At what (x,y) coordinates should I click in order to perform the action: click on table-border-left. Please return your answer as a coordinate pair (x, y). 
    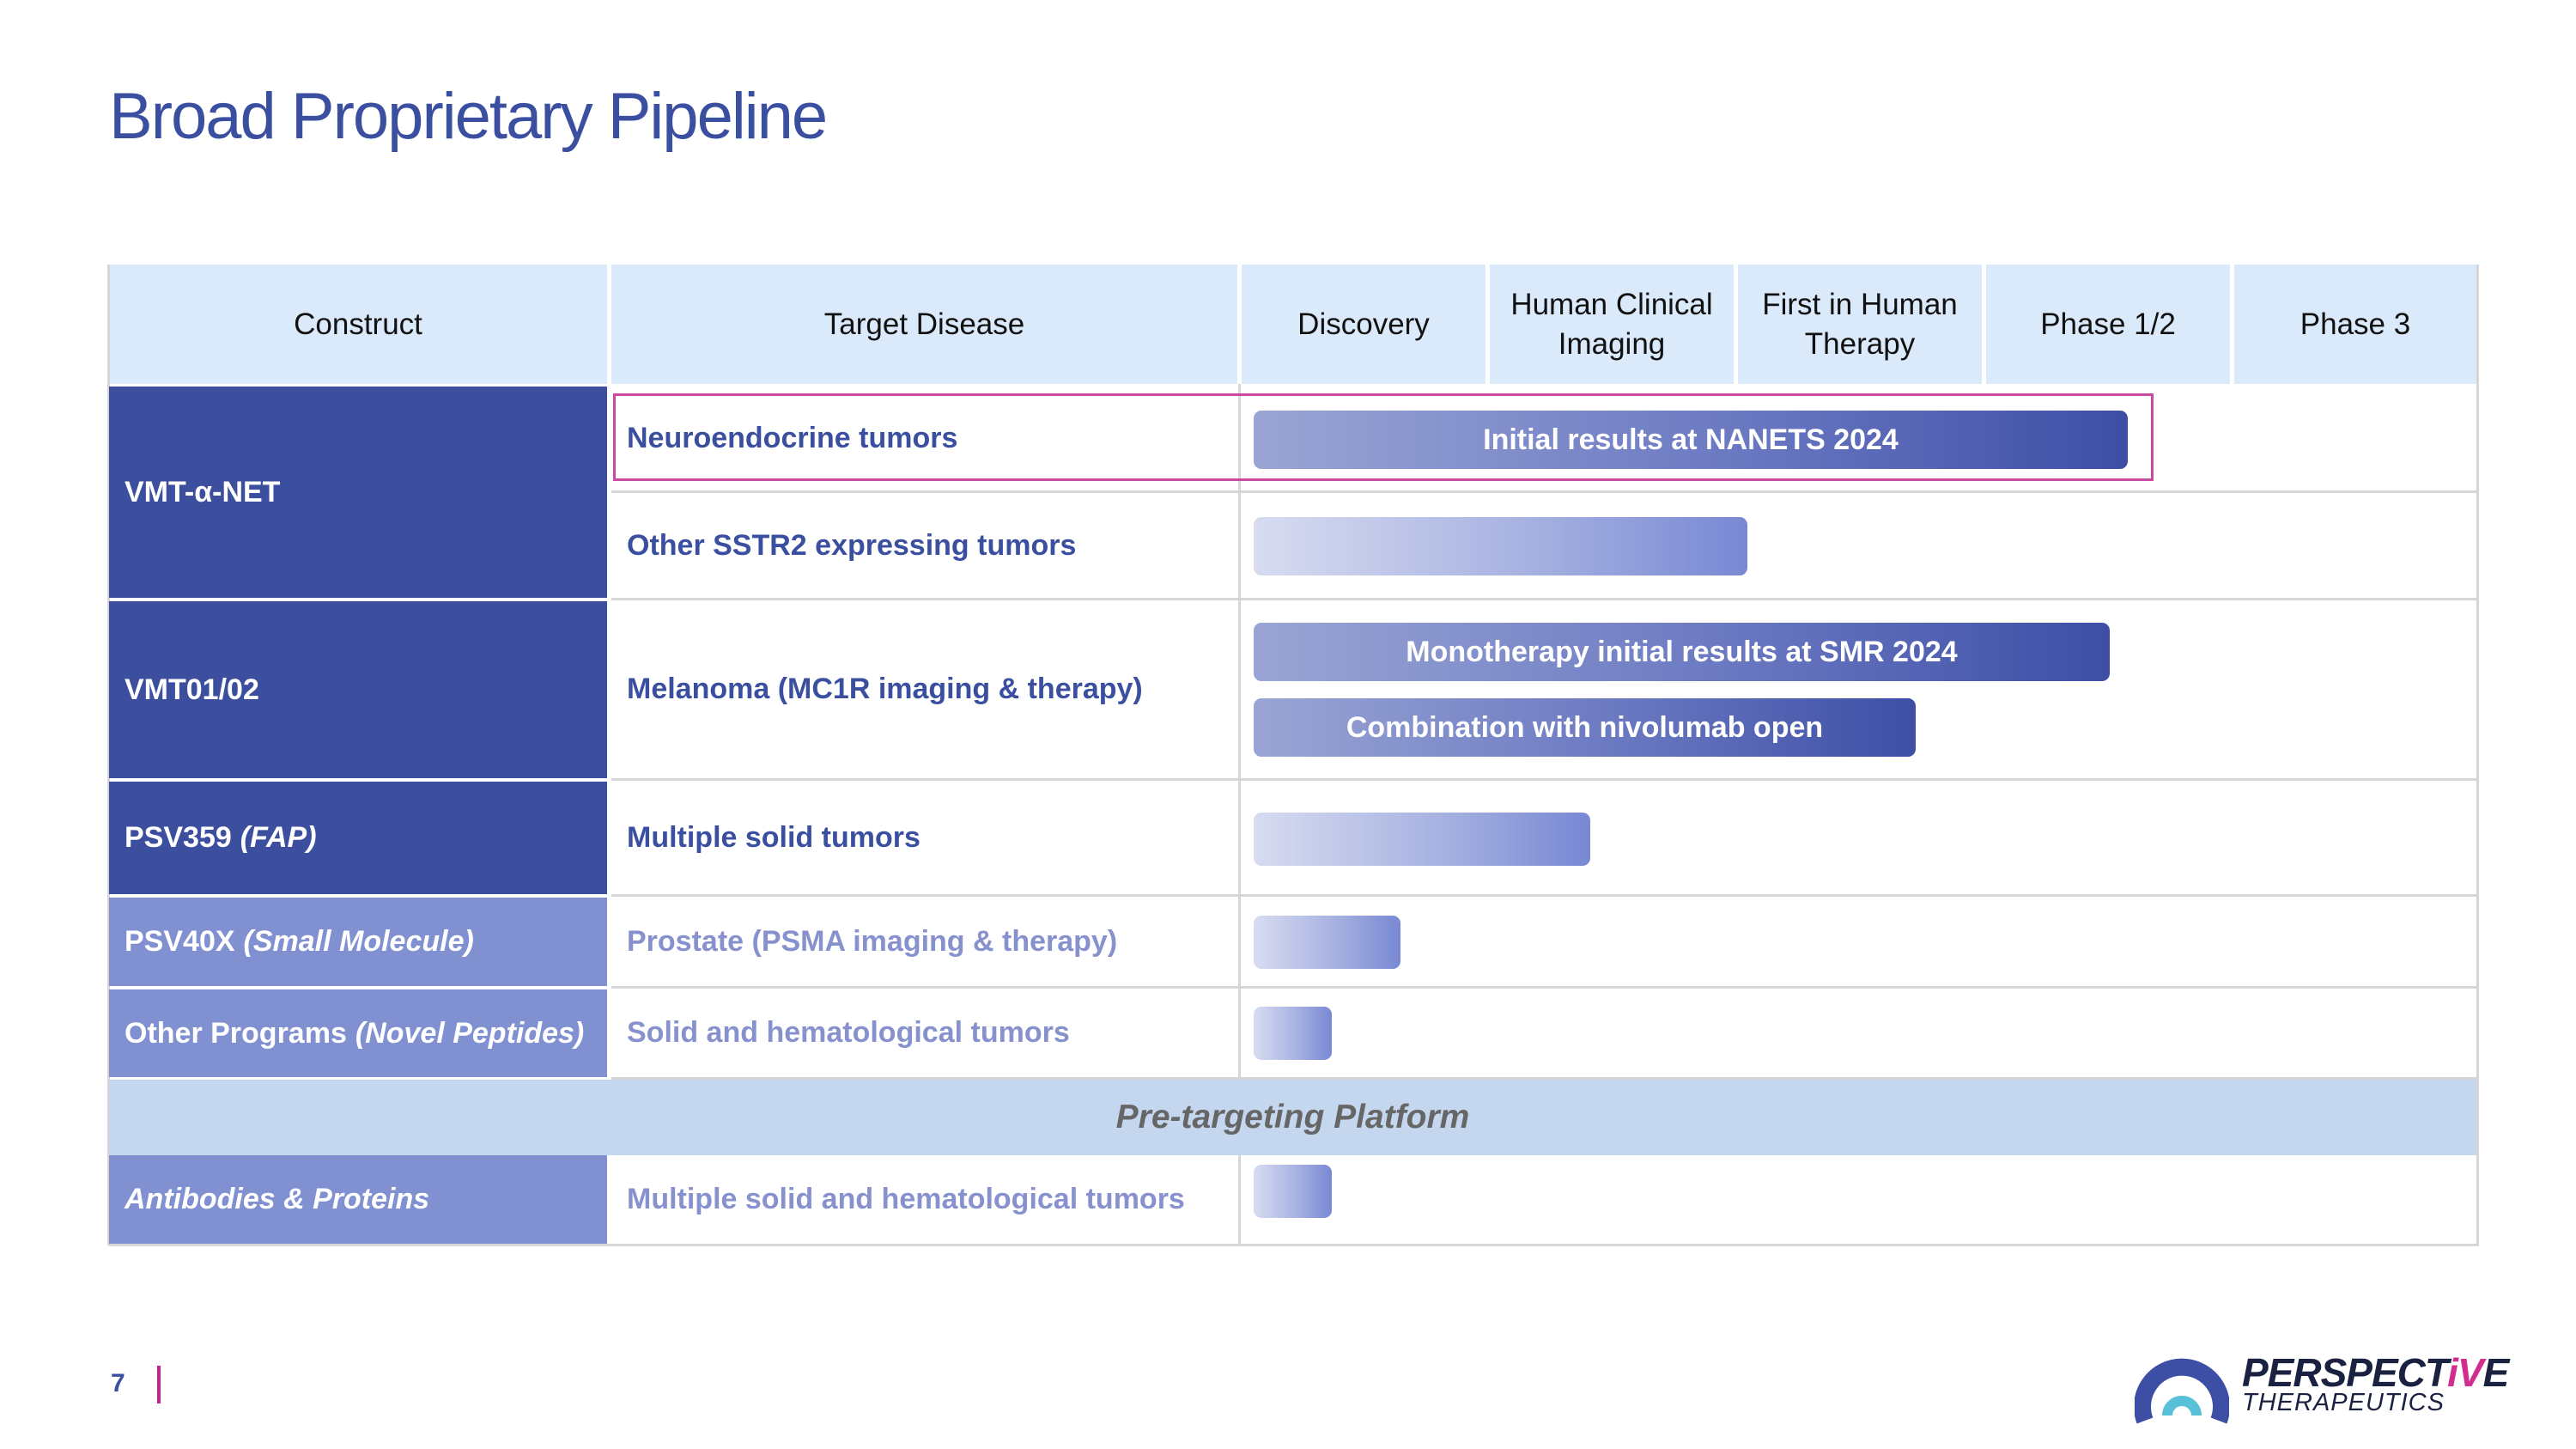
    Looking at the image, I should click on (109, 755).